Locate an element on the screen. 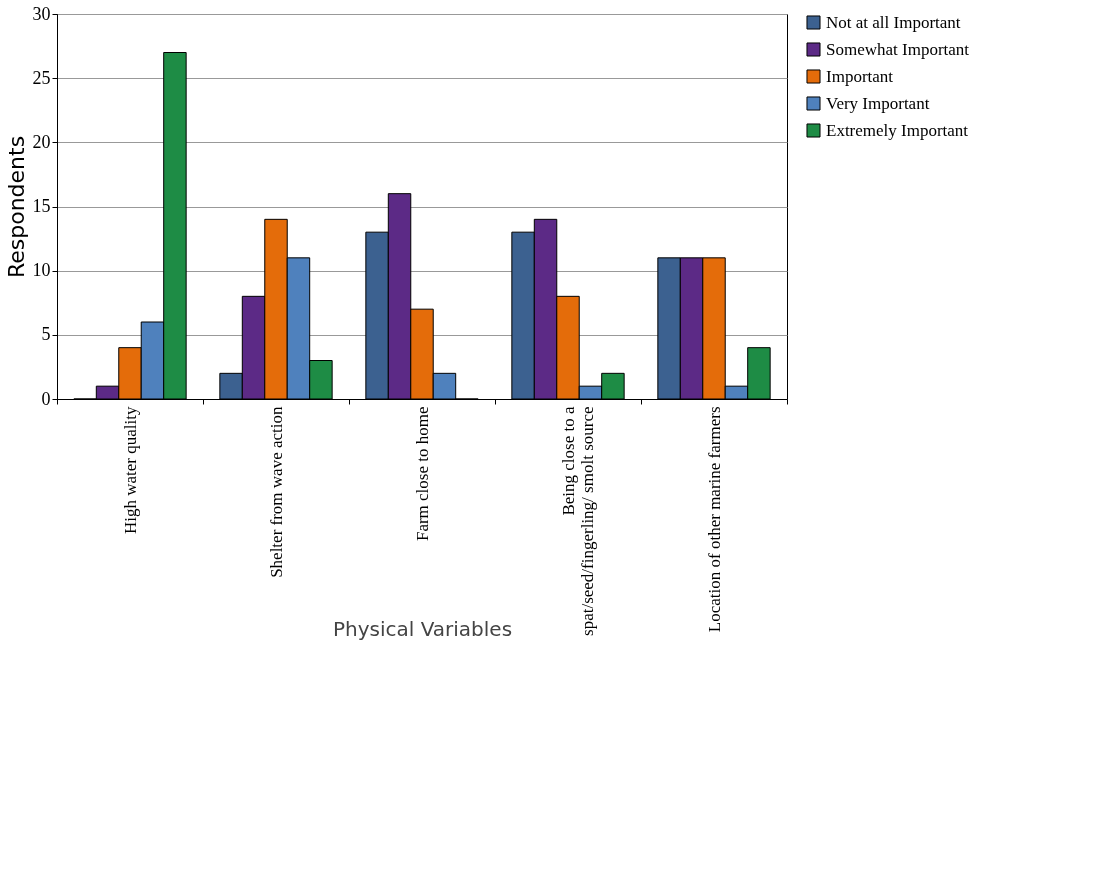 Image resolution: width=1111 pixels, height=878 pixels. x-tick-label: High water quality is located at coordinates (130, 470).